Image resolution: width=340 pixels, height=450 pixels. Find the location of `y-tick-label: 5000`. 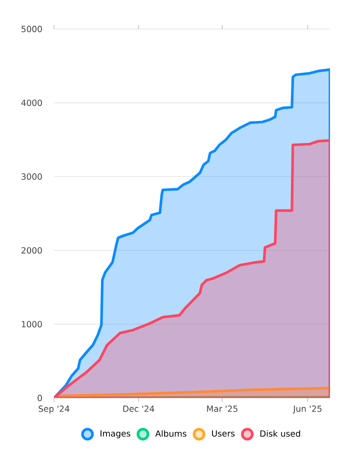

y-tick-label: 5000 is located at coordinates (32, 29).